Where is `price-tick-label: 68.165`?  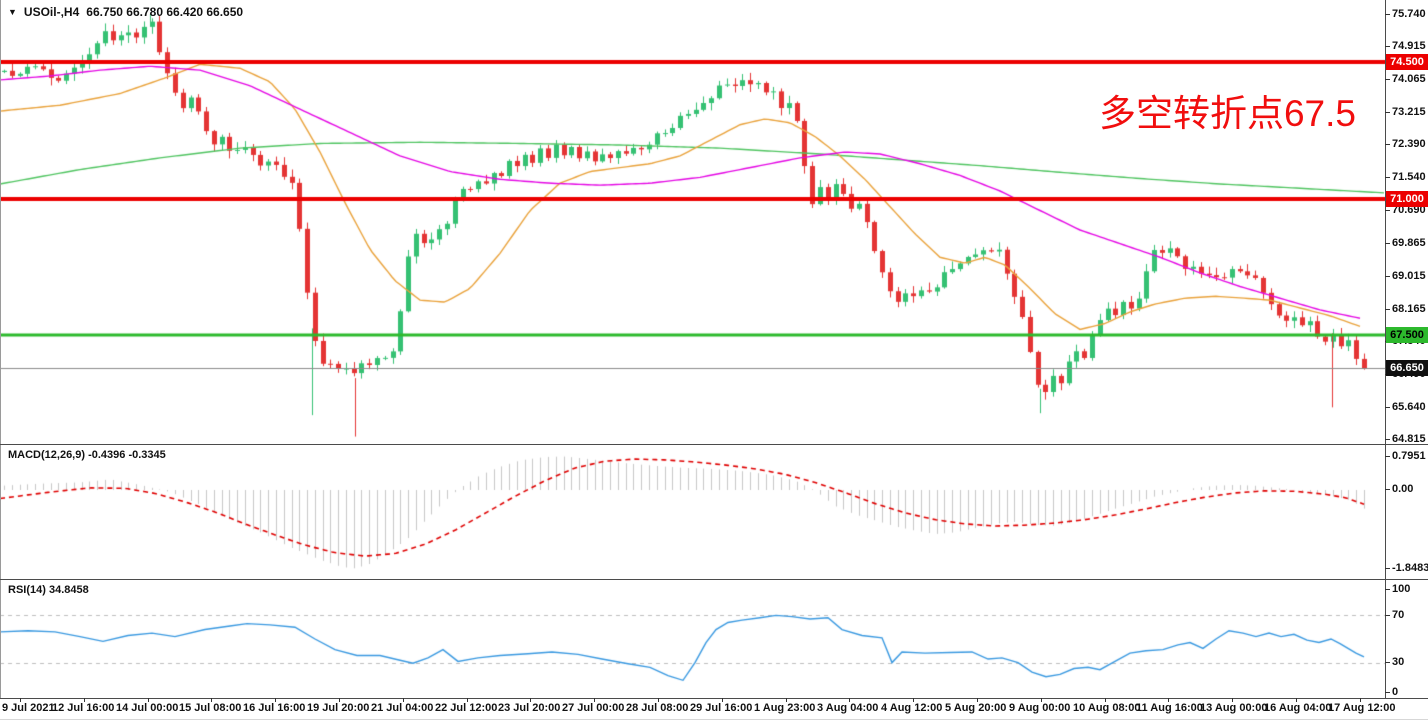
price-tick-label: 68.165 is located at coordinates (1405, 308).